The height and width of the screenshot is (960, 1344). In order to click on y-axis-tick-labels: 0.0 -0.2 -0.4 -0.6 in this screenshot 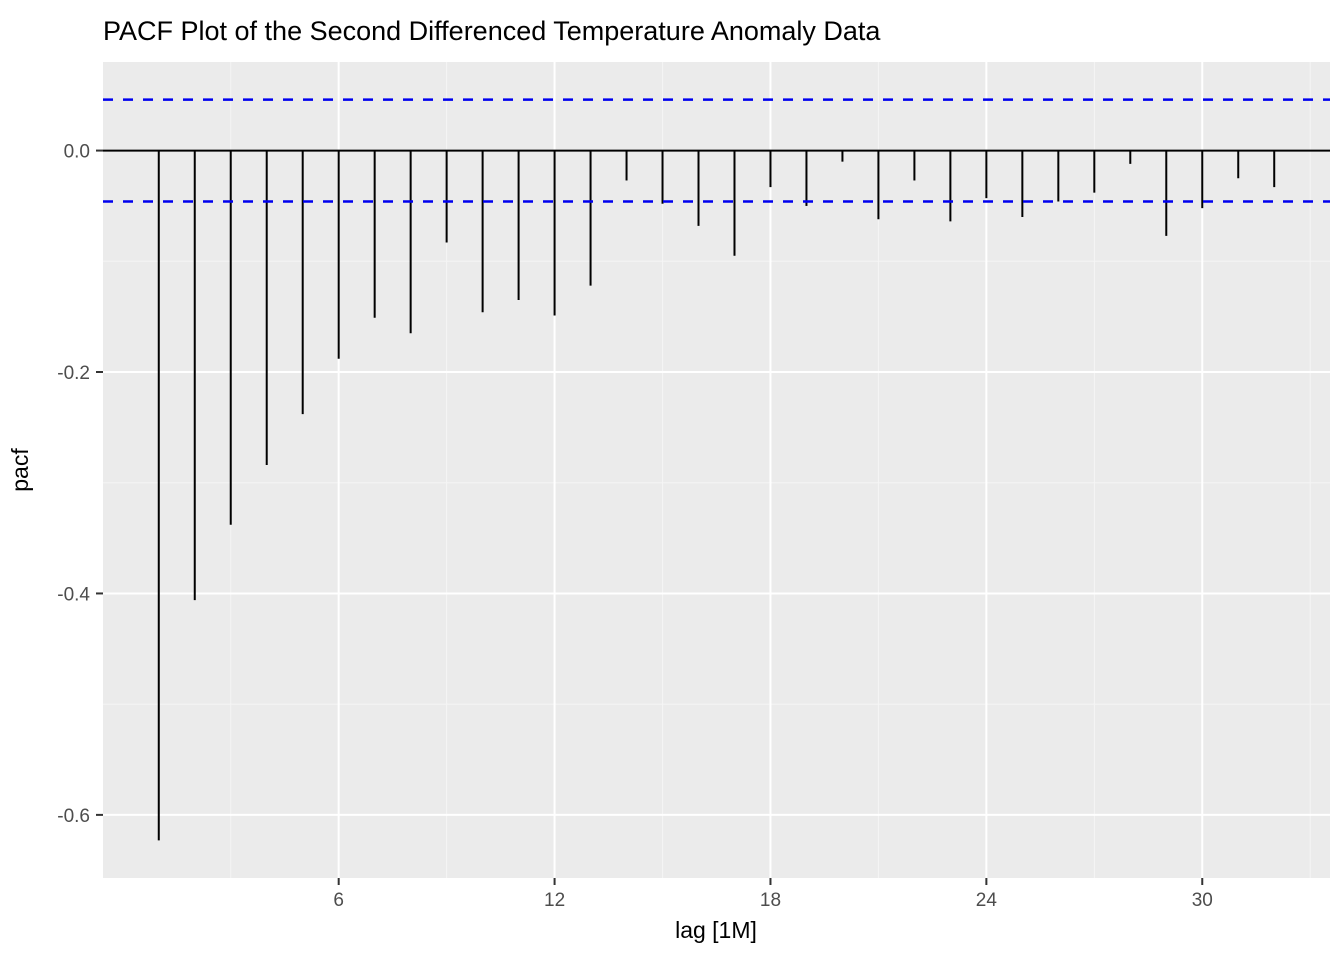, I will do `click(73, 484)`.